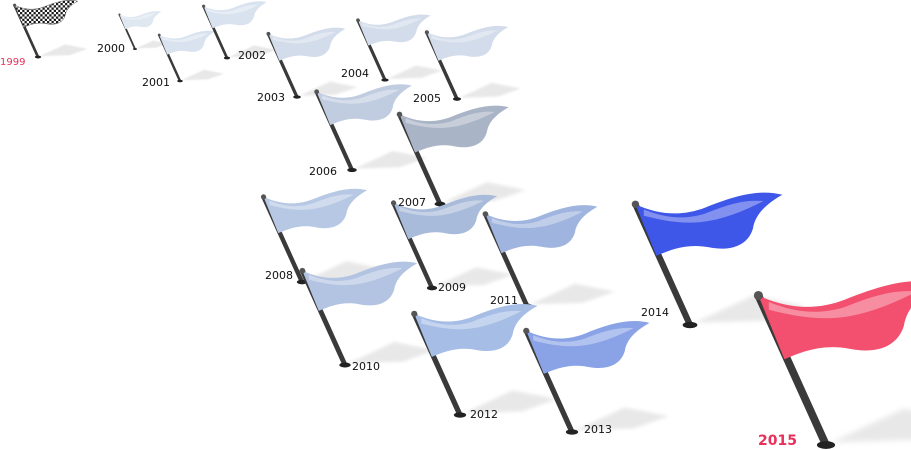  Describe the element at coordinates (271, 97) in the screenshot. I see `year-label-2003: 2003` at that location.